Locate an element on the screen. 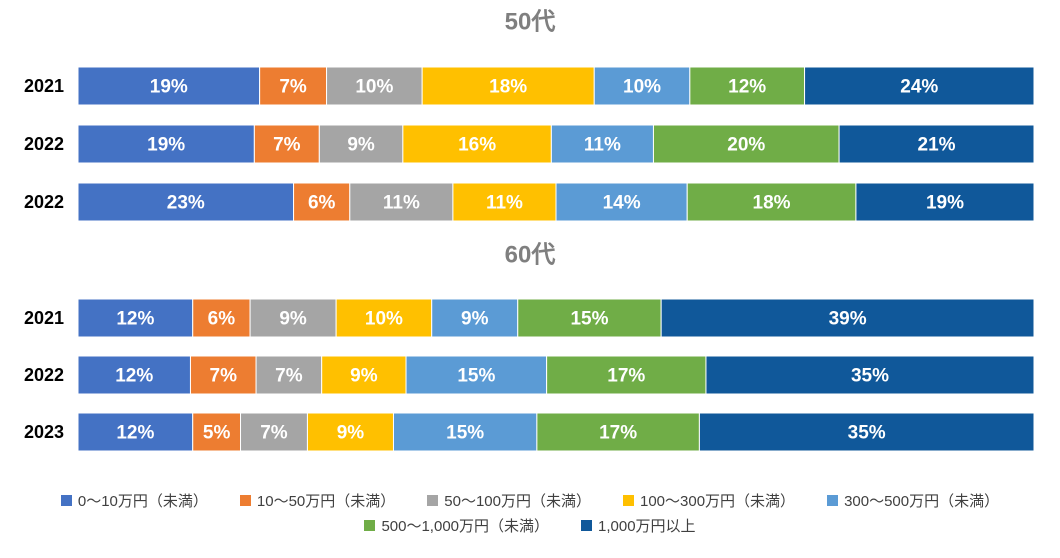 This screenshot has height=558, width=1060. data-label: 5% is located at coordinates (217, 433).